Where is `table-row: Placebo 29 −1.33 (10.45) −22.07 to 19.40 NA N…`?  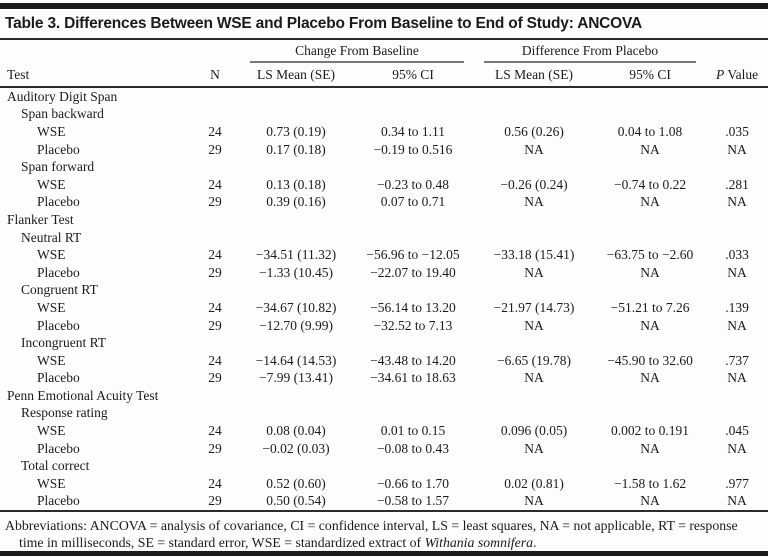 table-row: Placebo 29 −1.33 (10.45) −22.07 to 19.40 NA N… is located at coordinates (384, 273).